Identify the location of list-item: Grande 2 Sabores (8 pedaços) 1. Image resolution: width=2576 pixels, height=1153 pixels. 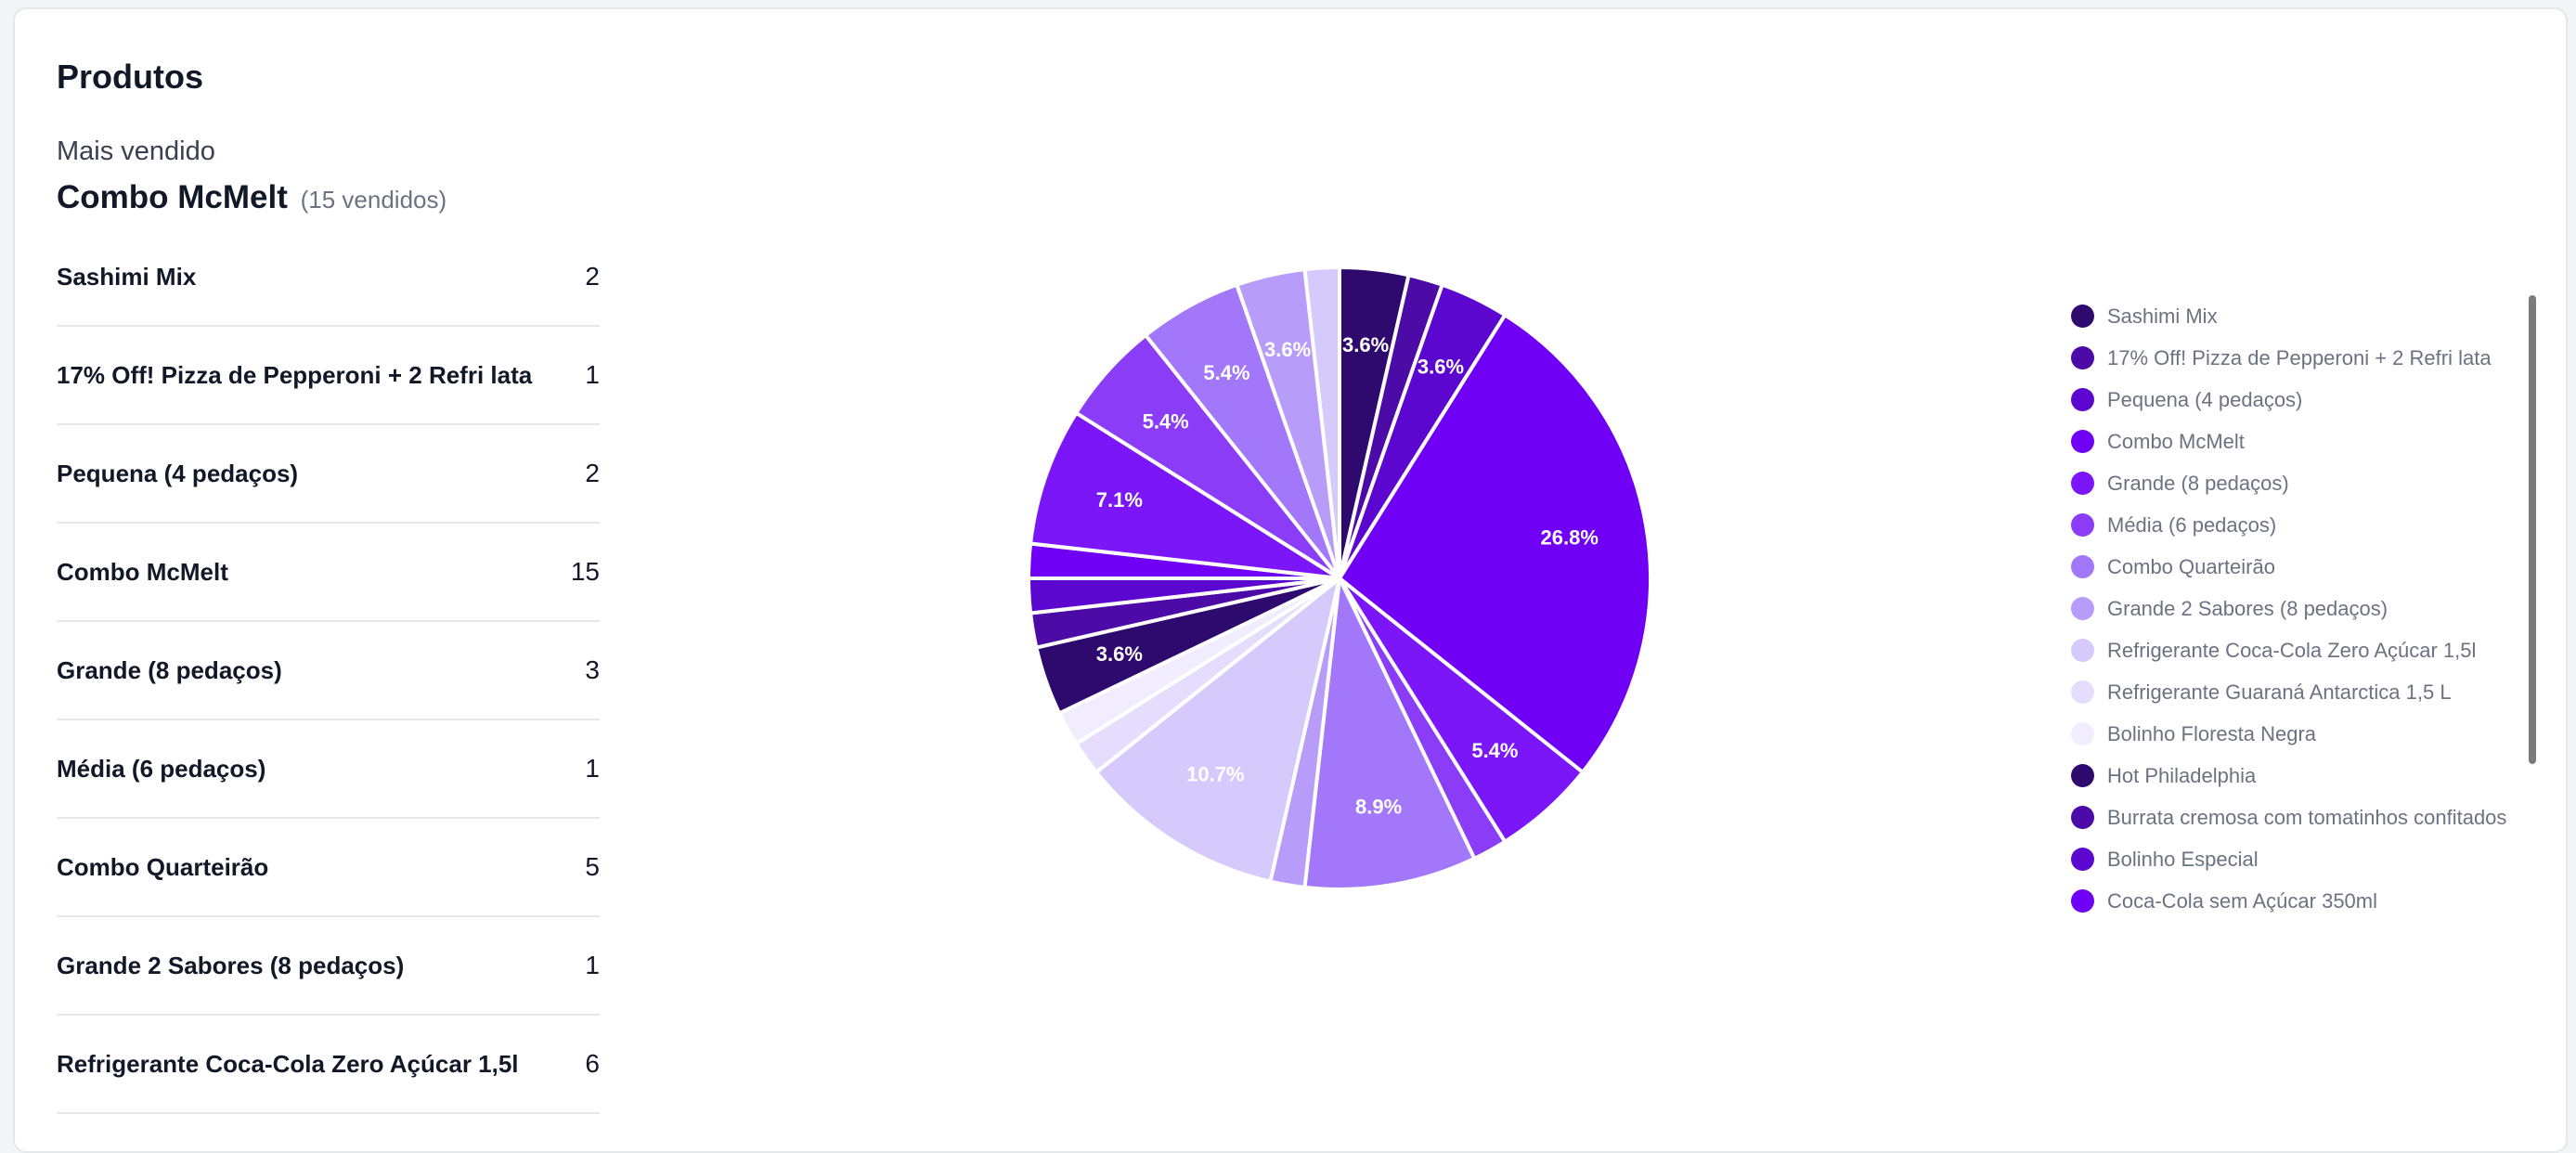
(328, 966).